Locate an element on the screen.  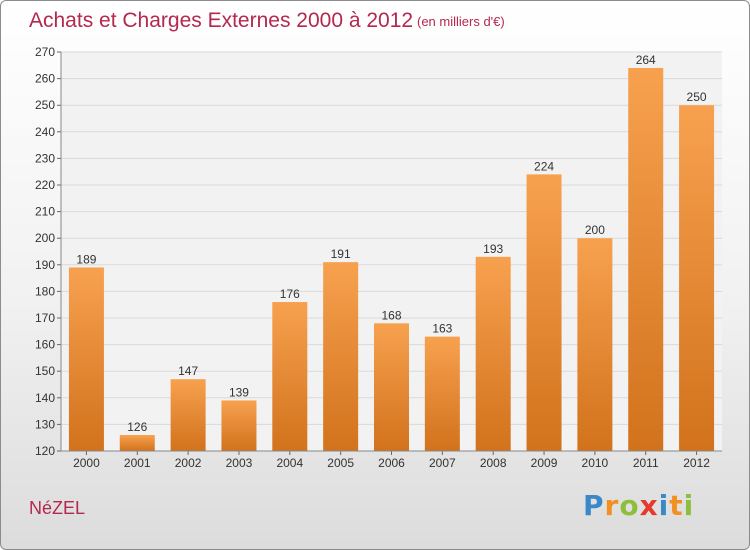
commune-name: NéZEL is located at coordinates (57, 508).